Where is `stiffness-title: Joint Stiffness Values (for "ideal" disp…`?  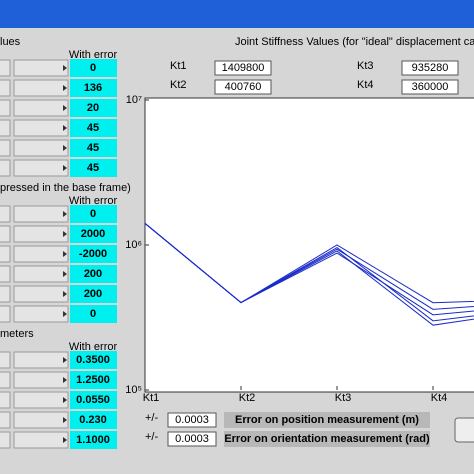
stiffness-title: Joint Stiffness Values (for "ideal" disp… is located at coordinates (354, 42).